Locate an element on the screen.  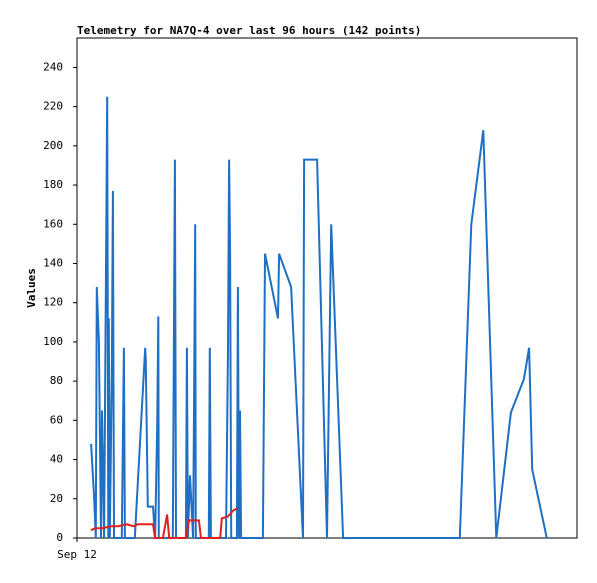
x-tick-label: Sep 12 is located at coordinates (77, 554).